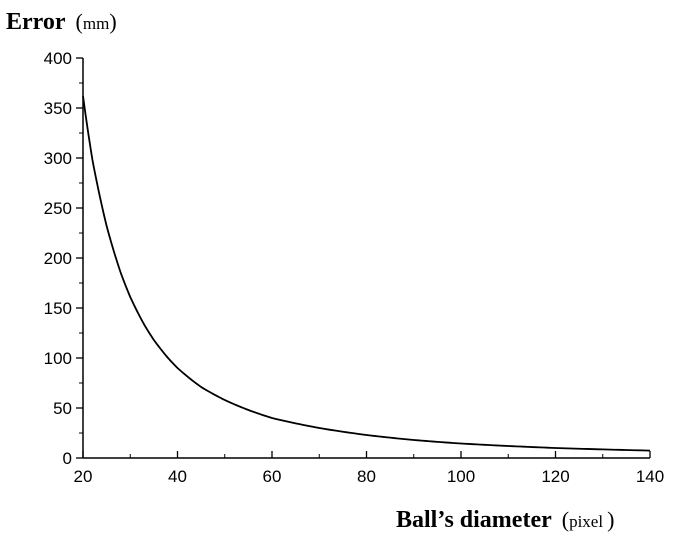 The image size is (678, 537). I want to click on y-tick-label: 0, so click(67, 458).